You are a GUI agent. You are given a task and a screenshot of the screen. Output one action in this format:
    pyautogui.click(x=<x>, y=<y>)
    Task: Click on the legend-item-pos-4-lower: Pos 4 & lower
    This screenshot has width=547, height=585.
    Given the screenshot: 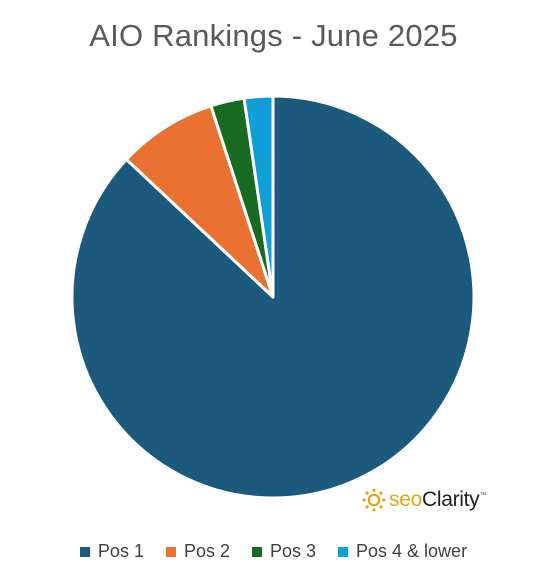 What is the action you would take?
    pyautogui.click(x=402, y=551)
    